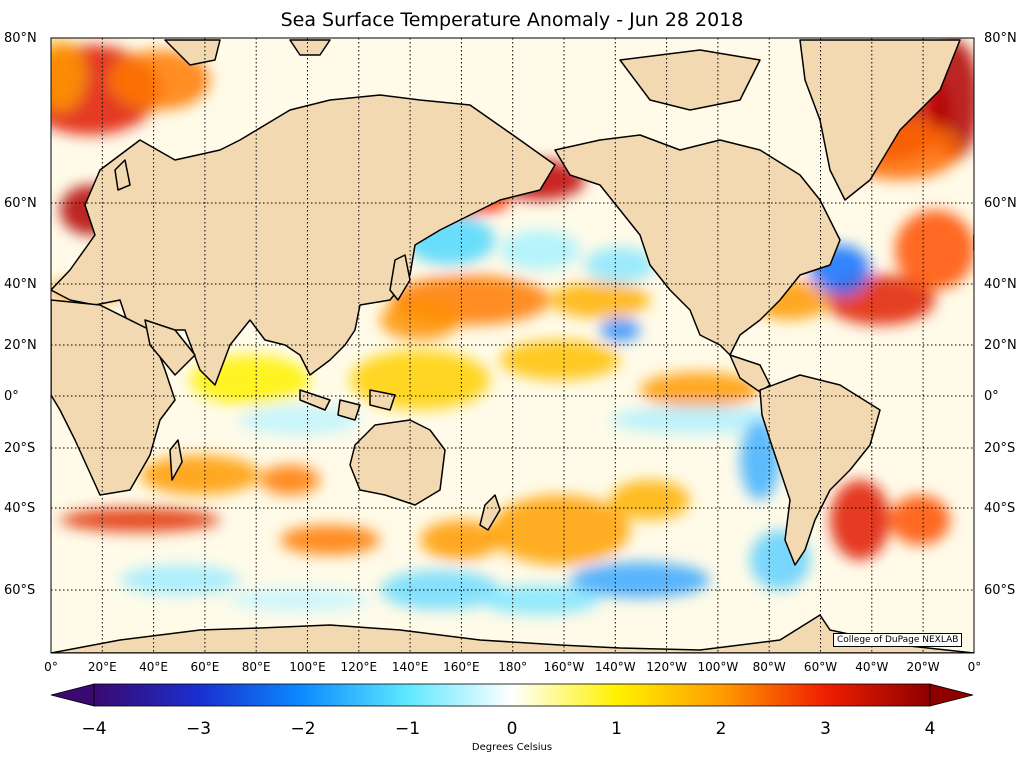  Describe the element at coordinates (666, 667) in the screenshot. I see `lon-label: 120°W` at that location.